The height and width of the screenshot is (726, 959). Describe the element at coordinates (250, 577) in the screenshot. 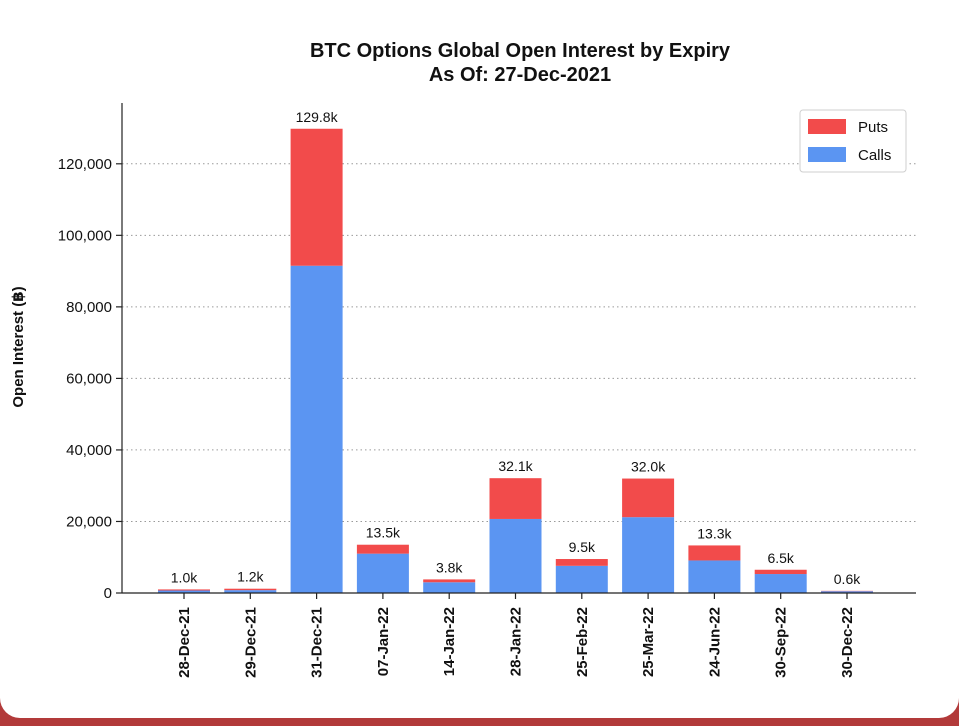

I see `bar-total-label: 1.2k` at that location.